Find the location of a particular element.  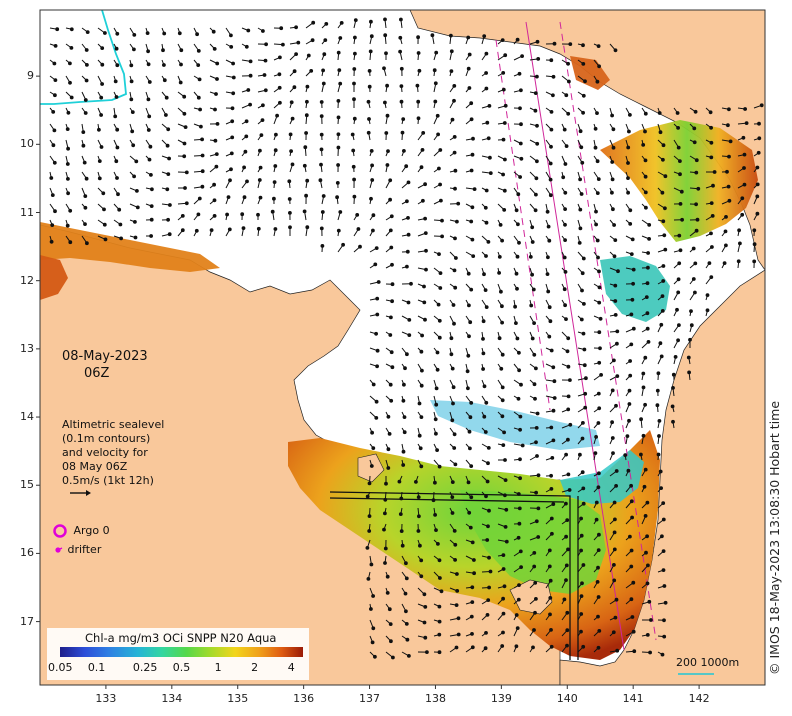

sealevel-line-4: 08 May 06Z is located at coordinates (95, 466).